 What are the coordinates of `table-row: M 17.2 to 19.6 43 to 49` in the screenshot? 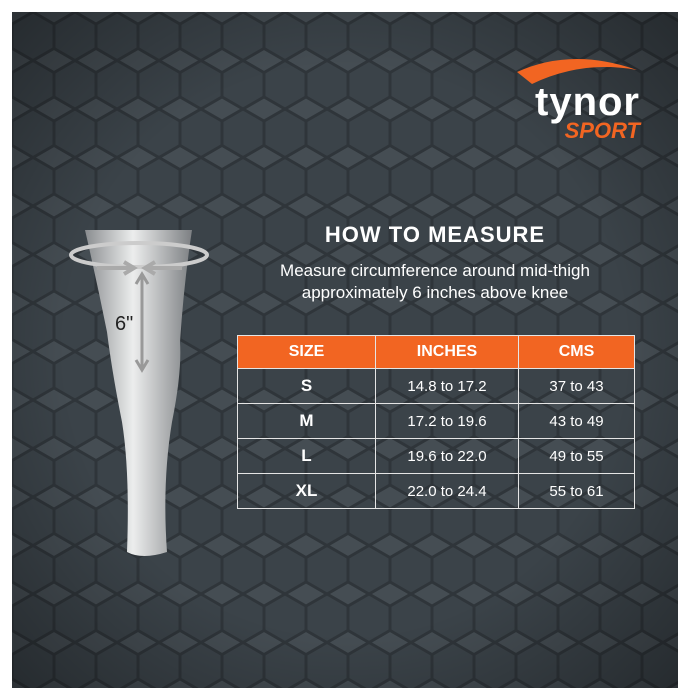 It's located at (436, 421).